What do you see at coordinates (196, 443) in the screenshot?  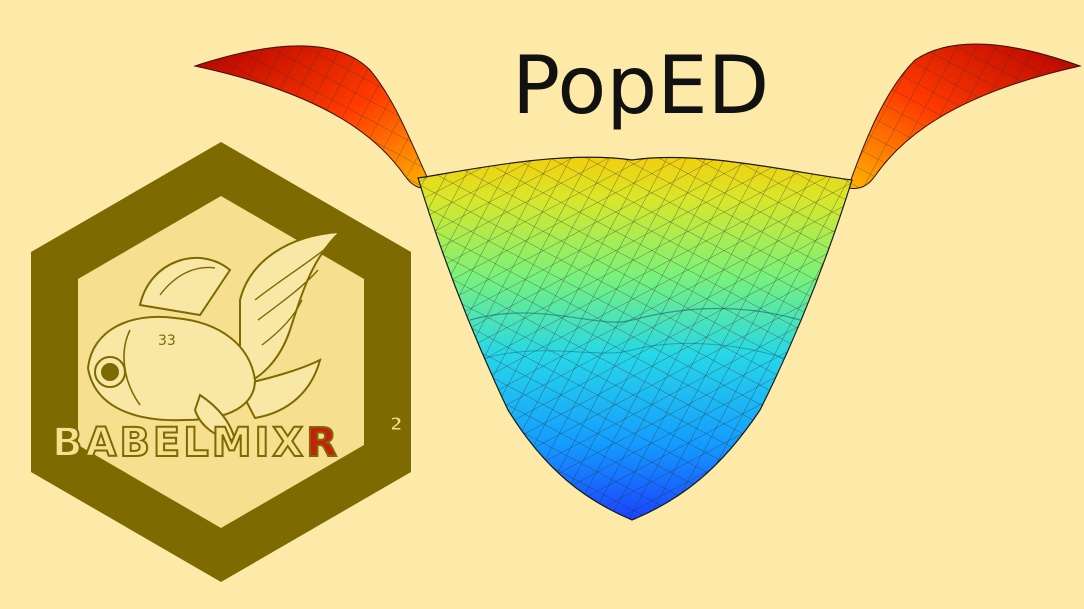 I see `logo-wordmark-text: BABELMIXR` at bounding box center [196, 443].